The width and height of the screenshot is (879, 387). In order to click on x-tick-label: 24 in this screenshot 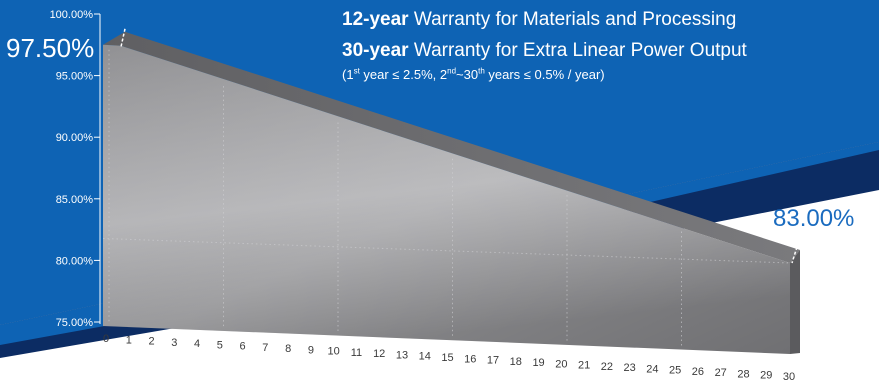, I will do `click(652, 369)`.